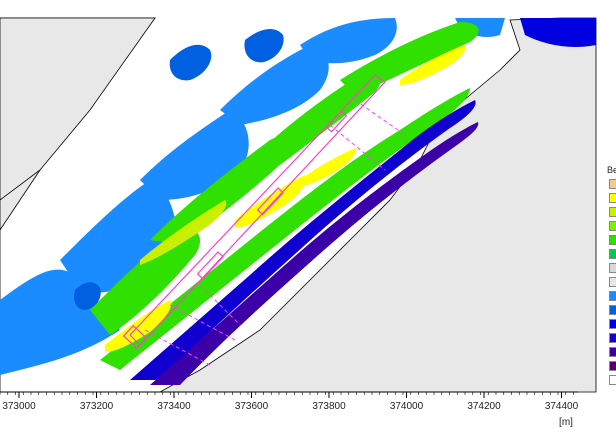  I want to click on x-axis-tick-label: 373800, so click(329, 406).